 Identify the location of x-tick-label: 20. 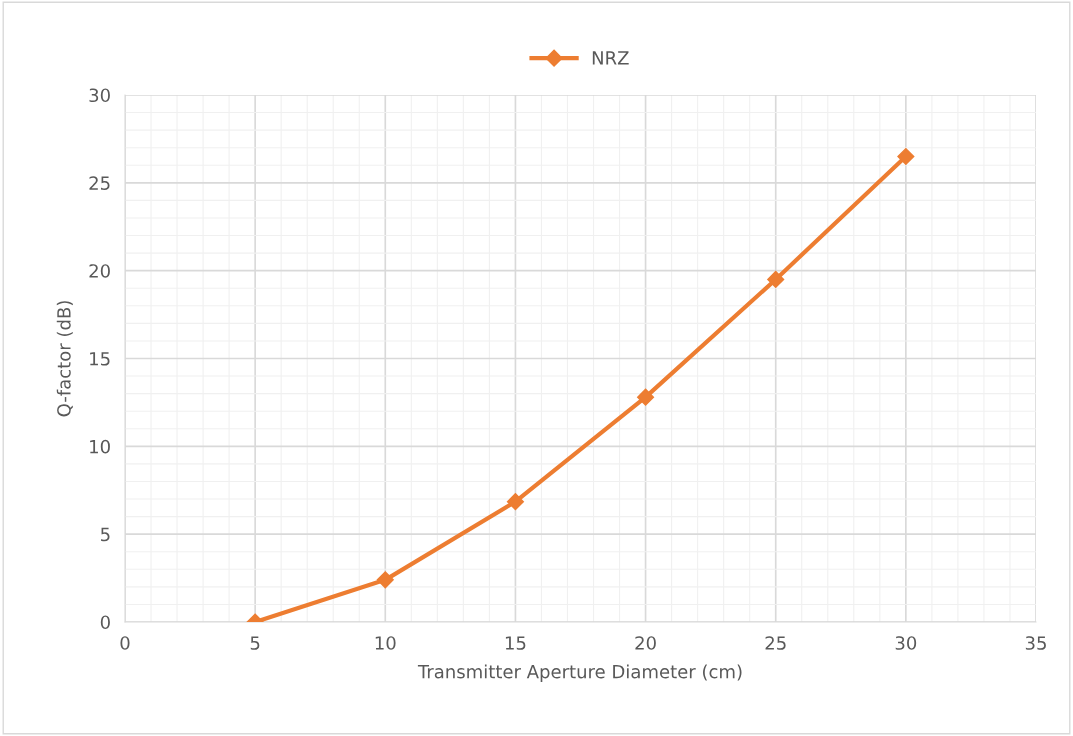
(645, 643).